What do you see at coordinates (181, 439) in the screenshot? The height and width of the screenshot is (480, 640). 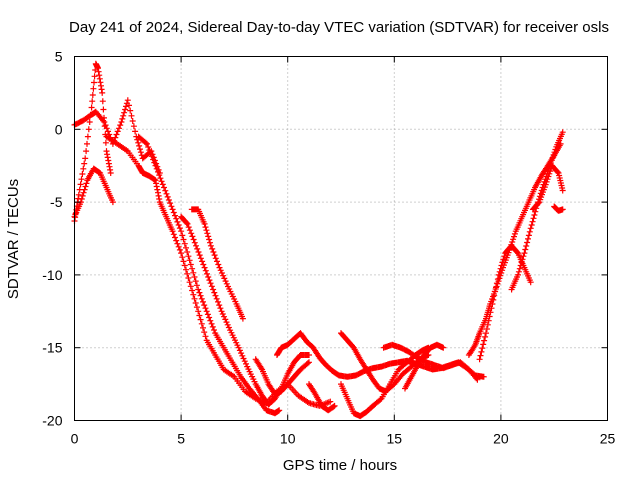 I see `x-tick-label: 5` at bounding box center [181, 439].